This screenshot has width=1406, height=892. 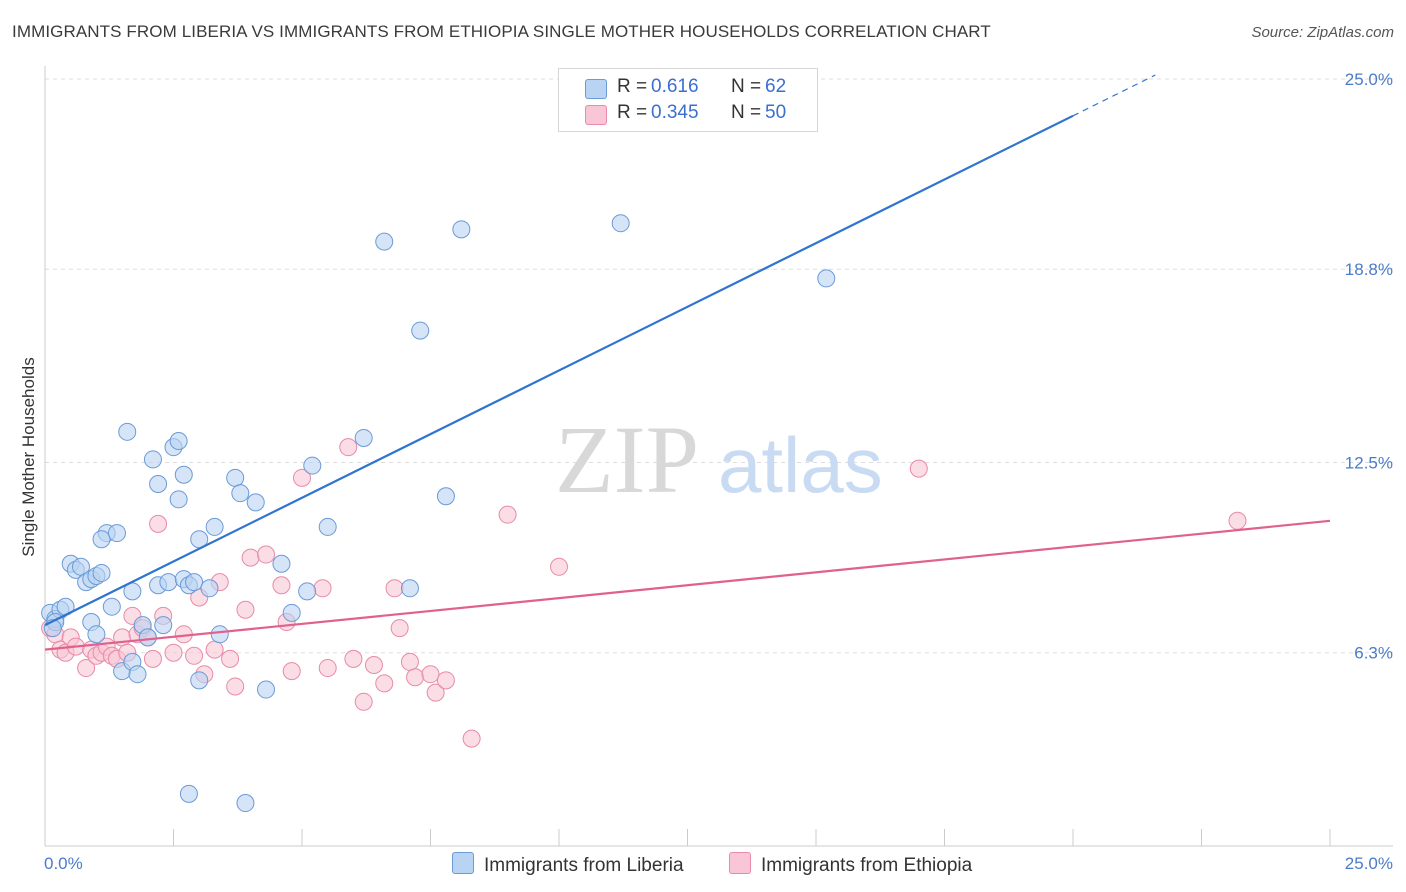 I want to click on bottom-legend-label-liberia: Immigrants from Liberia, so click(x=584, y=865).